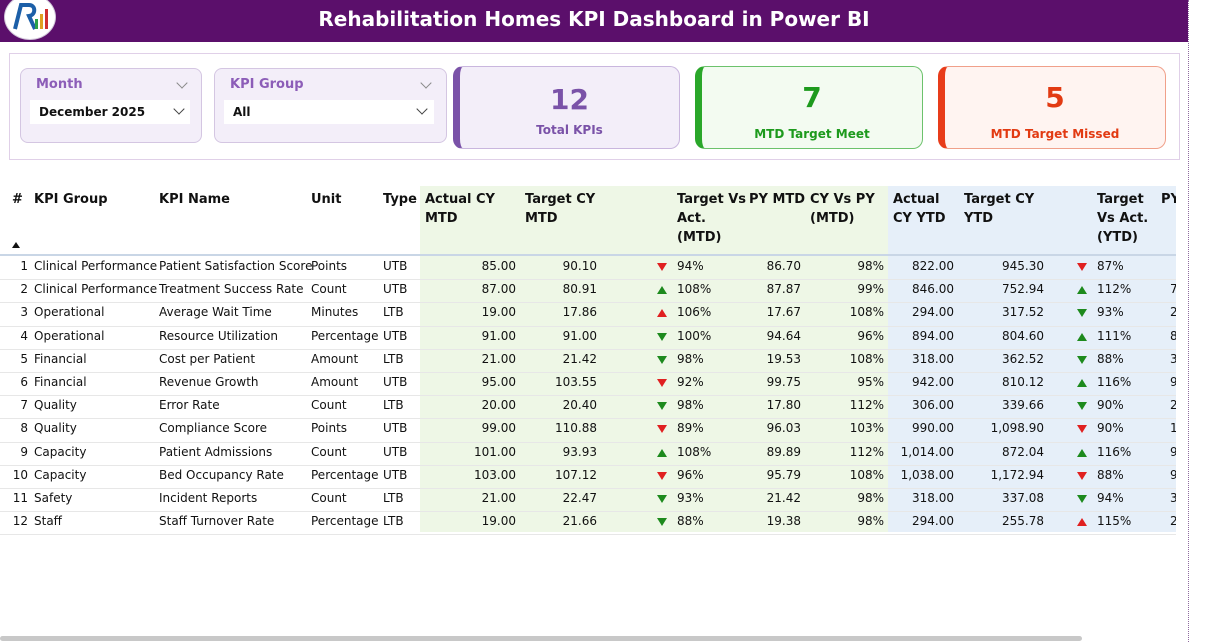  What do you see at coordinates (1023, 498) in the screenshot?
I see `target-cy-ytd-cell: 337.08` at bounding box center [1023, 498].